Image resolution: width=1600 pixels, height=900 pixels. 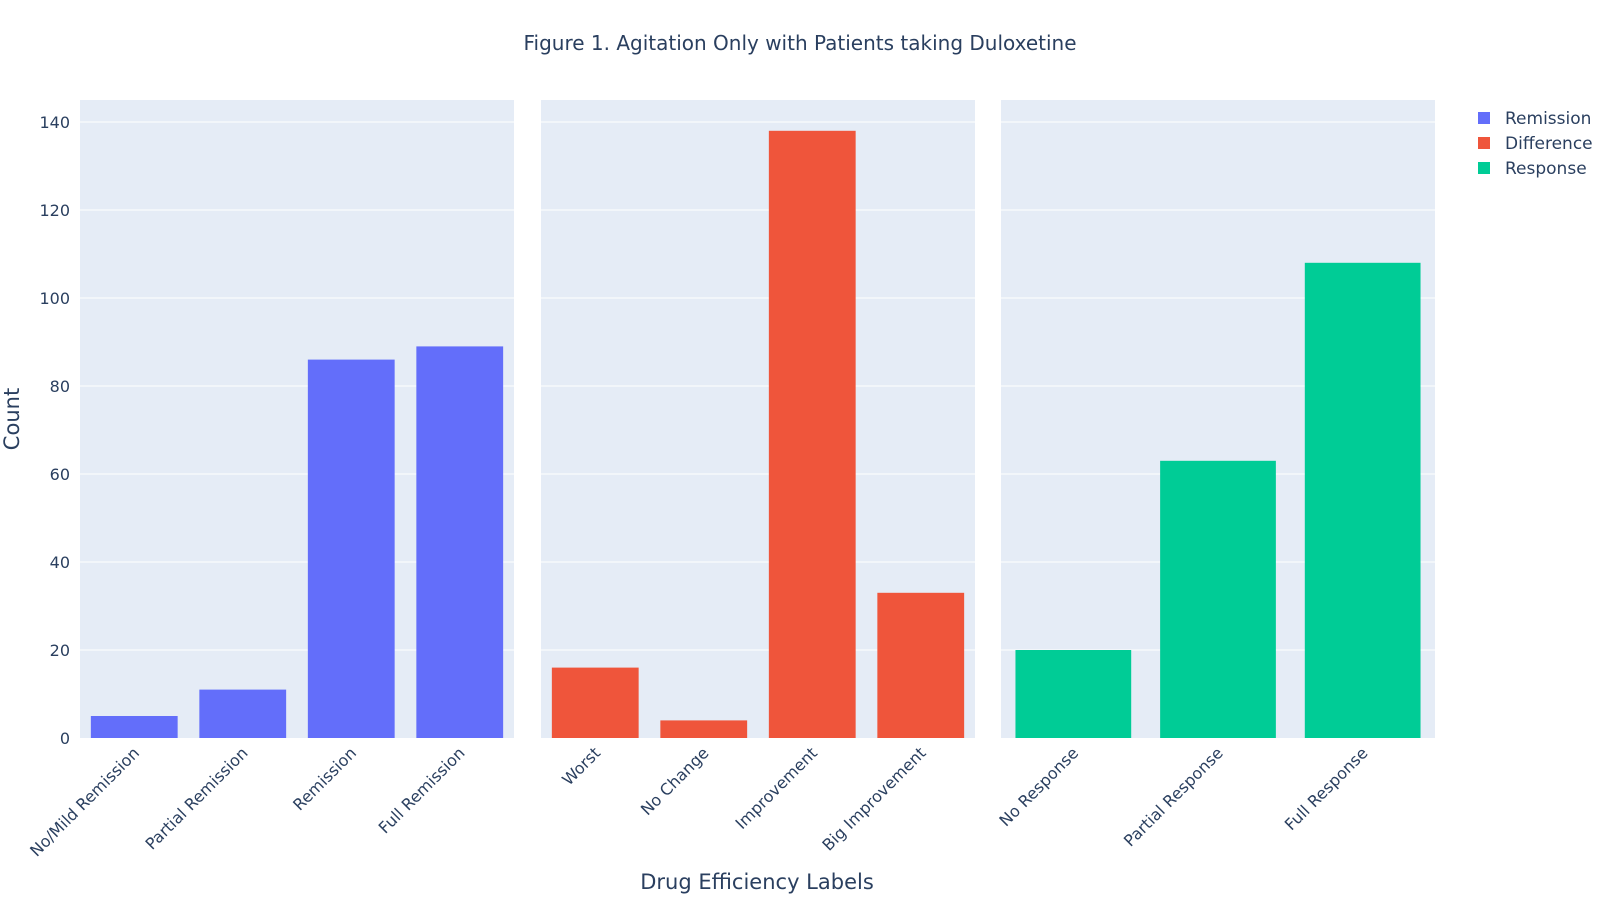 What do you see at coordinates (54, 430) in the screenshot?
I see `y-axis: 0 20 40 60 80 100 120 140` at bounding box center [54, 430].